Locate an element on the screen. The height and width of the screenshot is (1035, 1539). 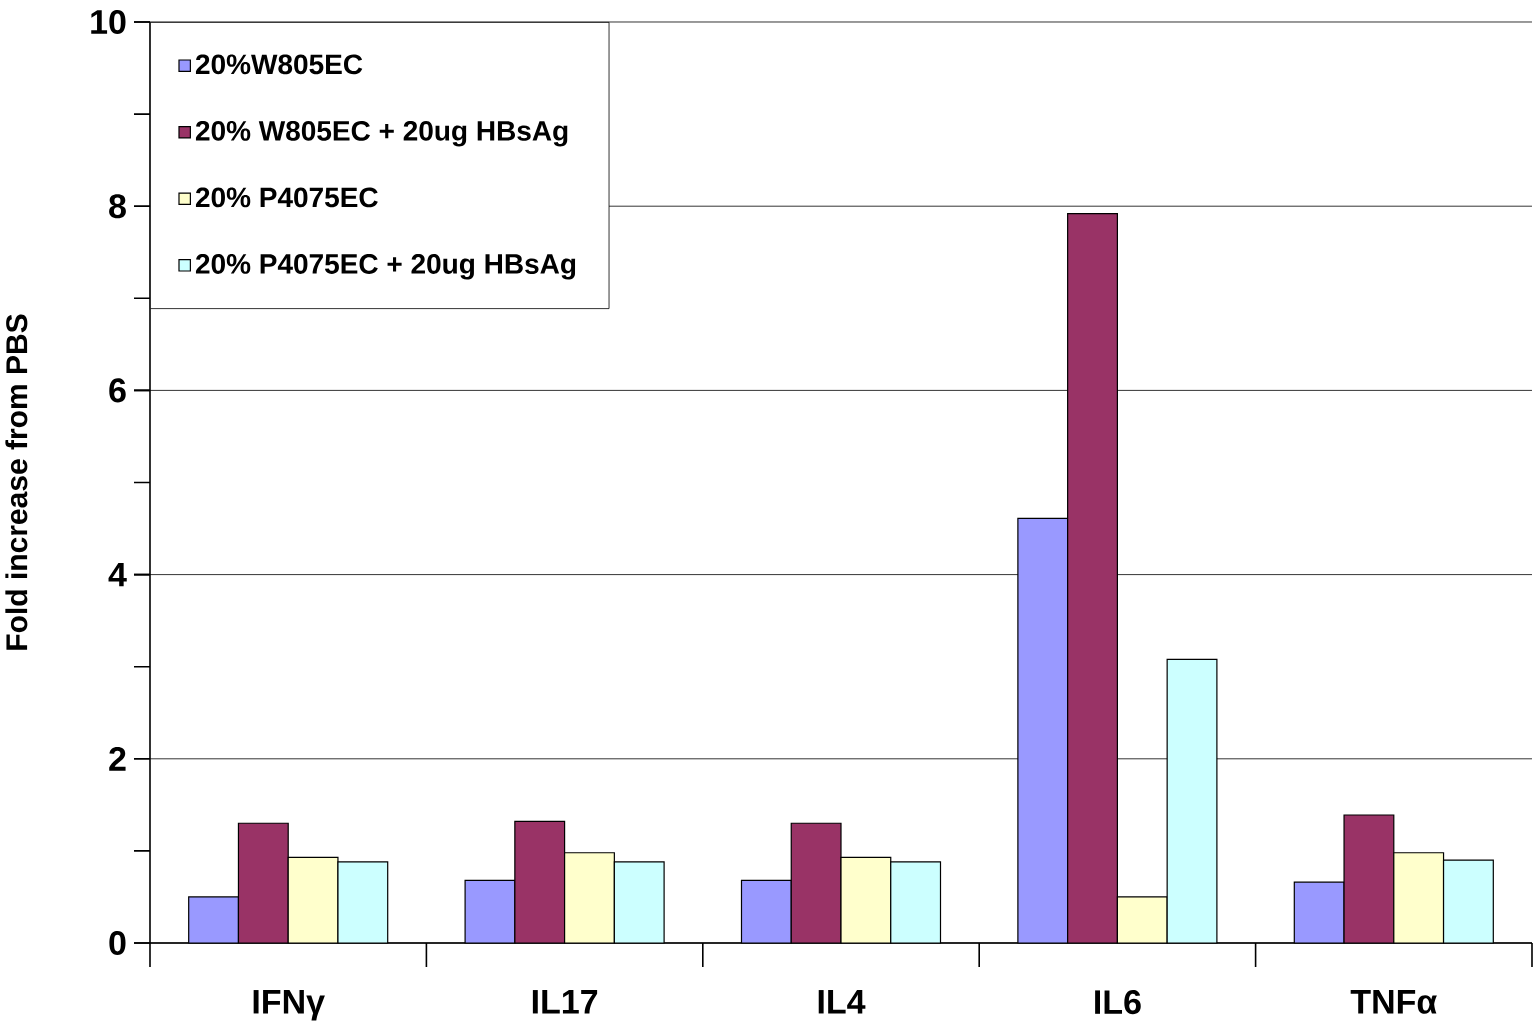
x-tick-label: IFNγ is located at coordinates (289, 1005).